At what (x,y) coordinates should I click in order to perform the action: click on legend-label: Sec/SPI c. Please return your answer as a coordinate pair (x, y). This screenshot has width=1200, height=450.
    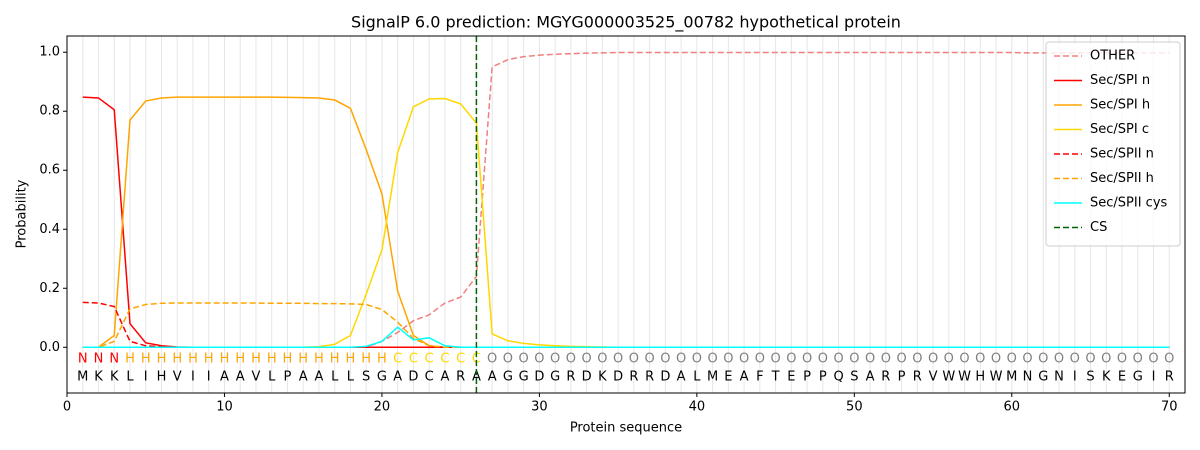
    Looking at the image, I should click on (1119, 129).